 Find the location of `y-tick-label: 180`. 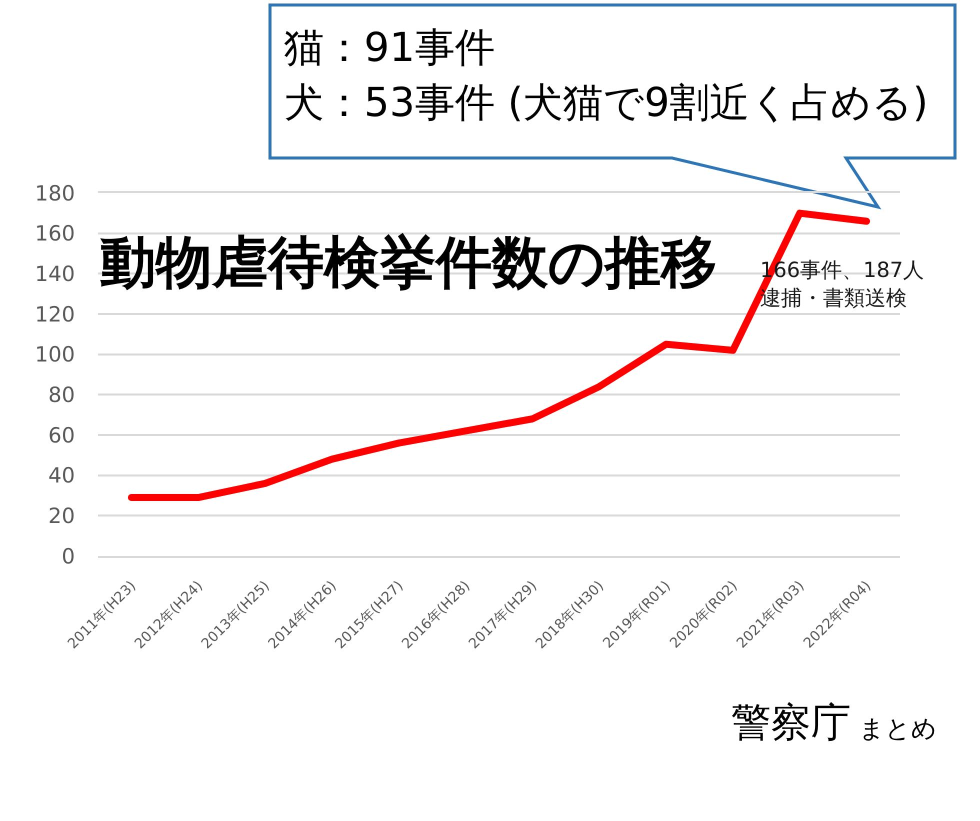

y-tick-label: 180 is located at coordinates (54, 193).